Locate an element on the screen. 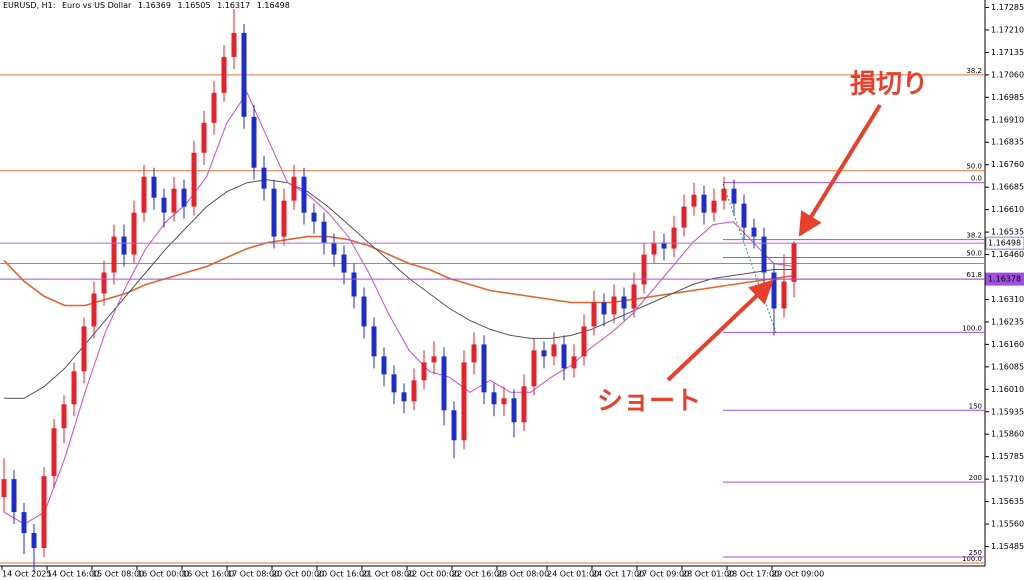  y-tick-label: 1.16235 is located at coordinates (1007, 321).